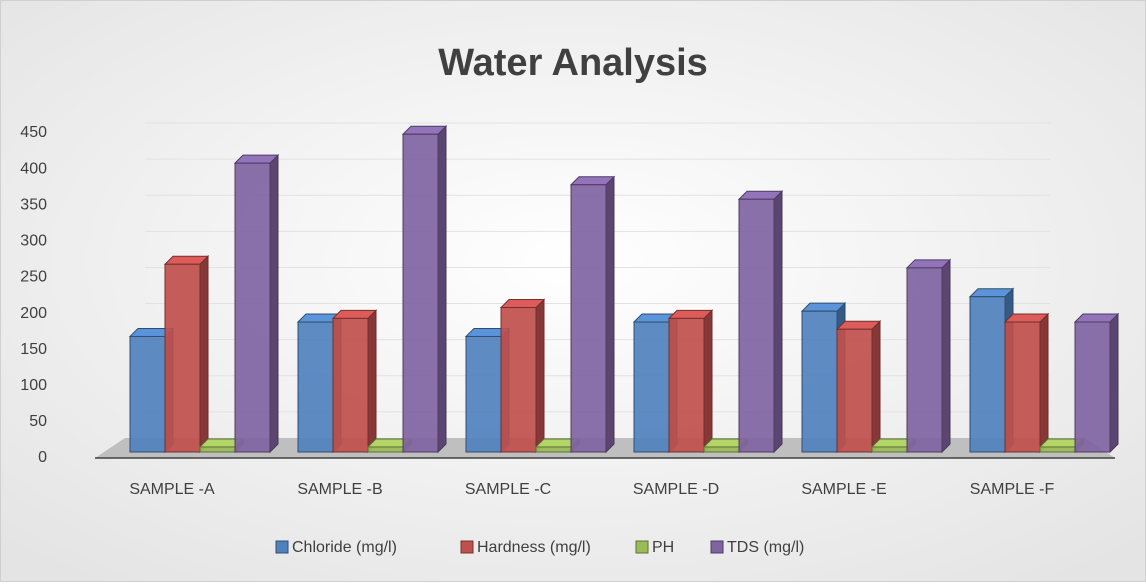  What do you see at coordinates (33, 313) in the screenshot?
I see `y-tick-label: 200` at bounding box center [33, 313].